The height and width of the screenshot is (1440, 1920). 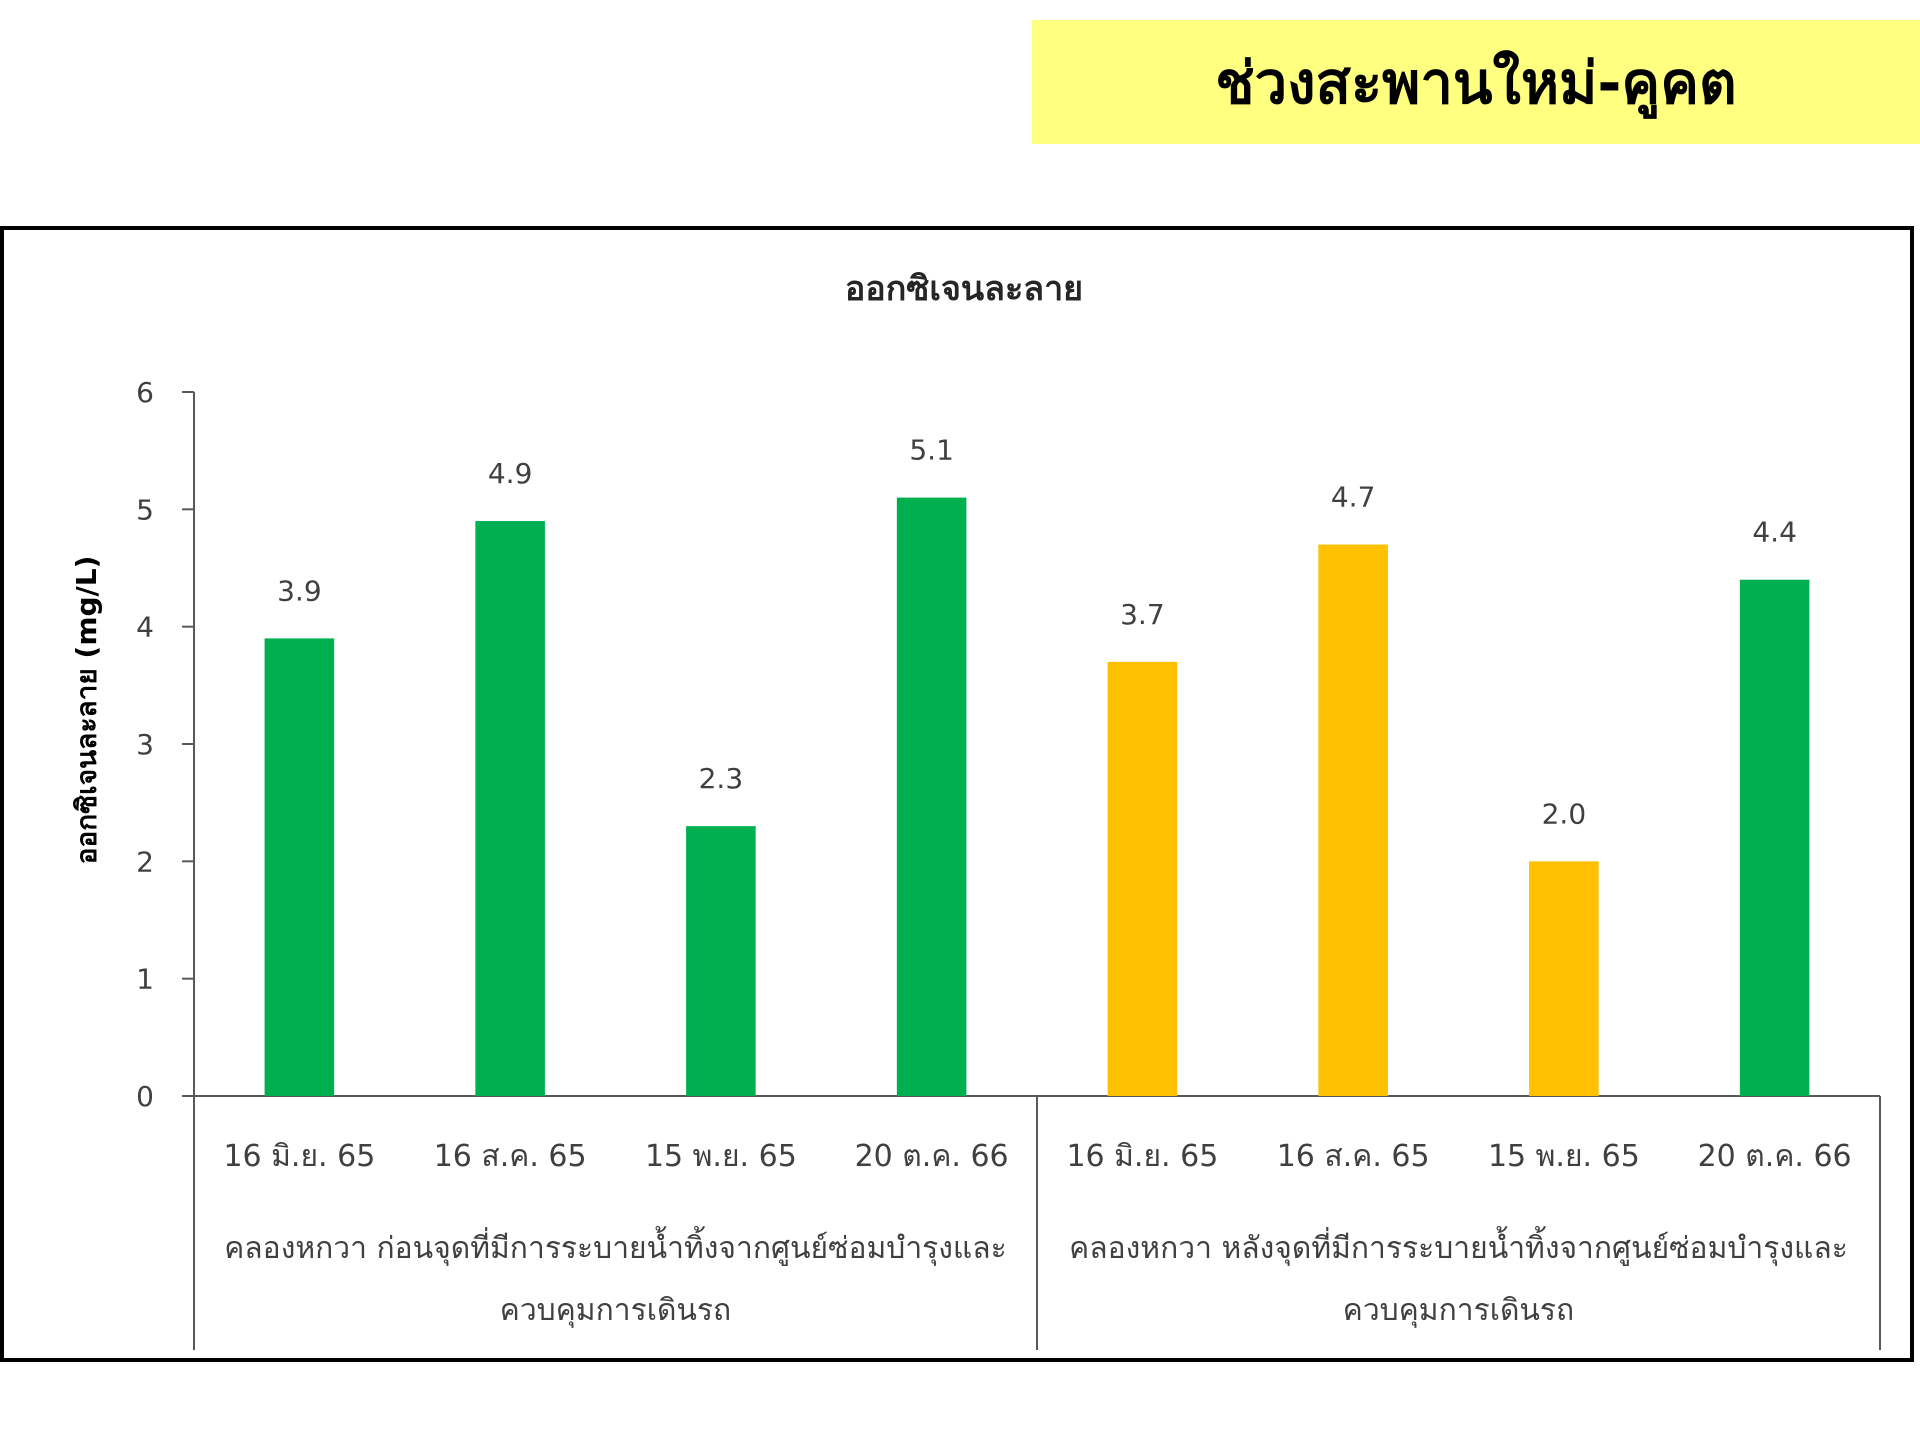 I want to click on y-tick-label: 3, so click(x=145, y=744).